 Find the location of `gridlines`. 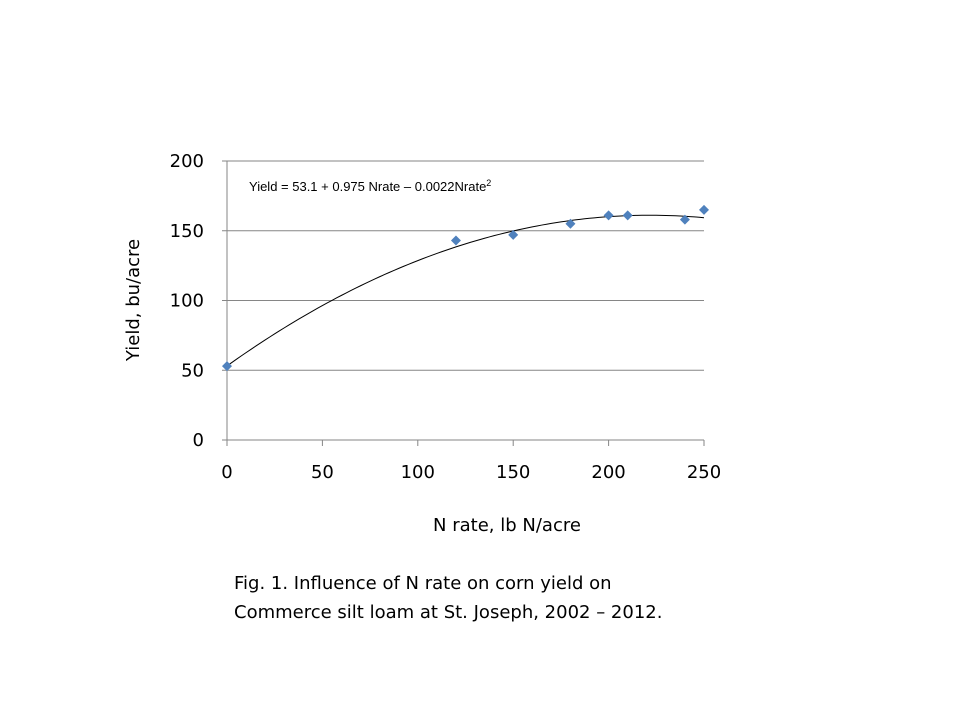

gridlines is located at coordinates (465, 265).